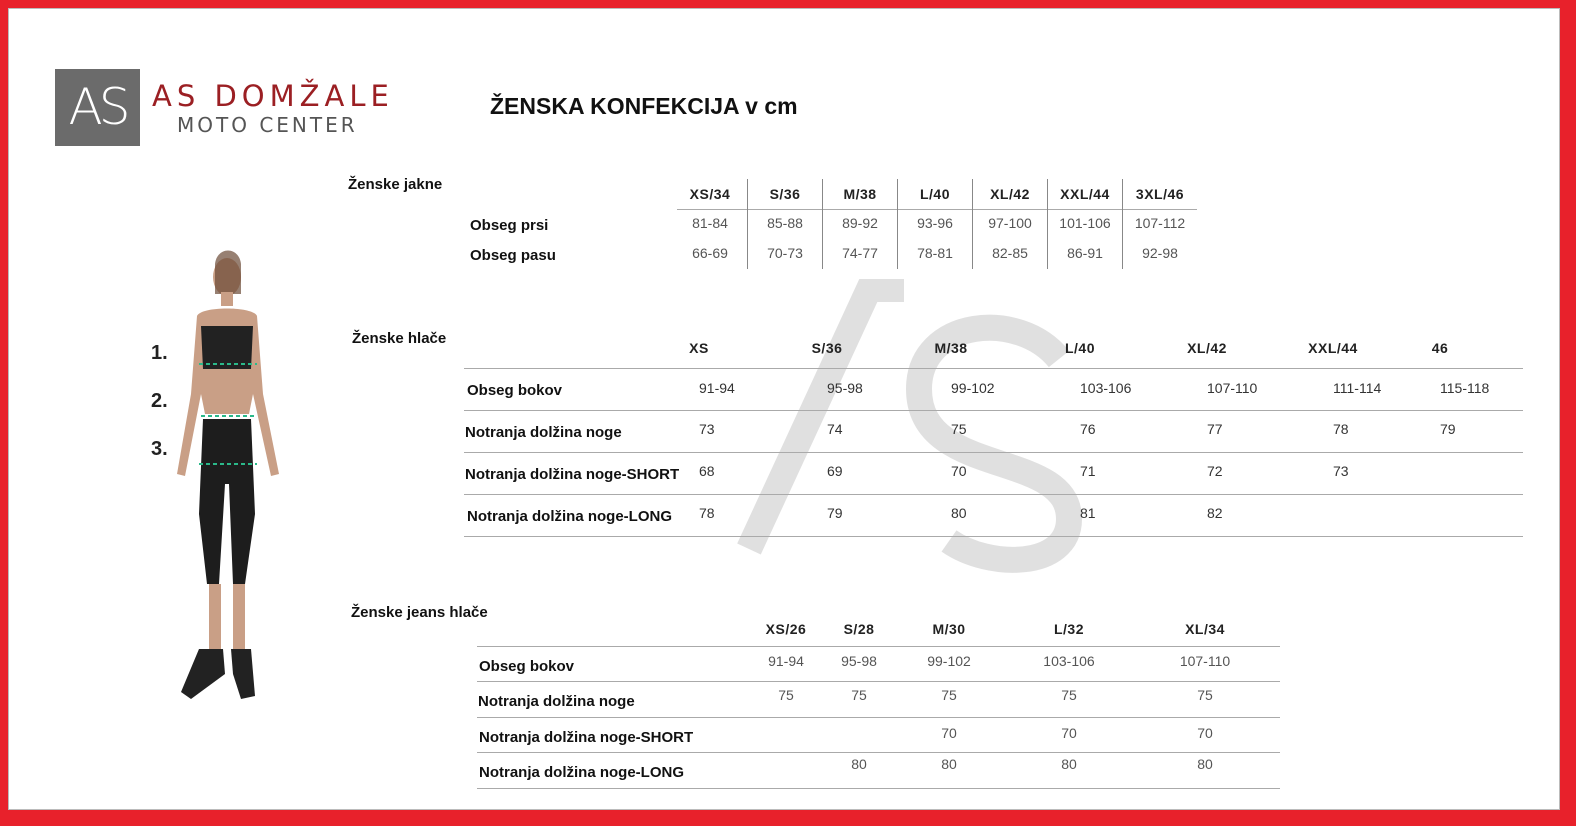 This screenshot has height=826, width=1576. I want to click on marker-1: 1., so click(159, 353).